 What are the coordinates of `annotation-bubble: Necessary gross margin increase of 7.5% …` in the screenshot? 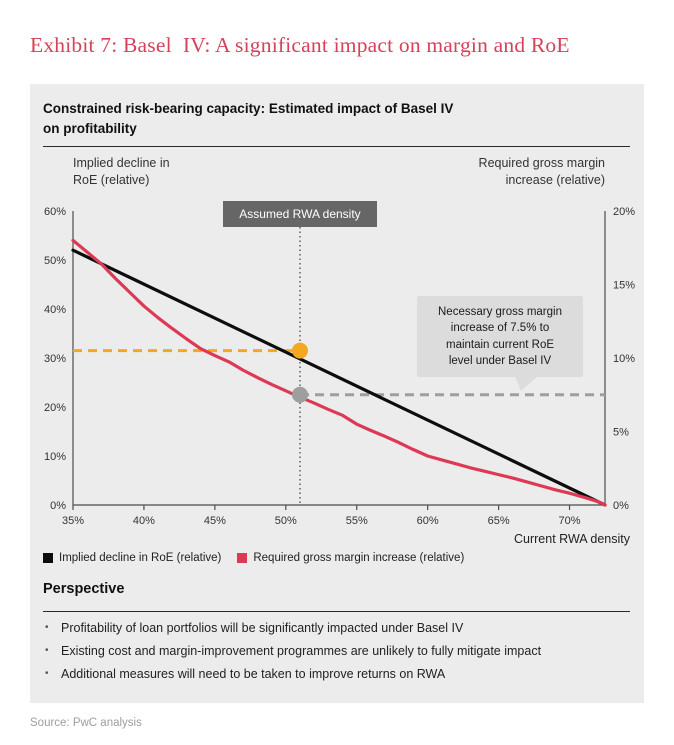 It's located at (500, 344).